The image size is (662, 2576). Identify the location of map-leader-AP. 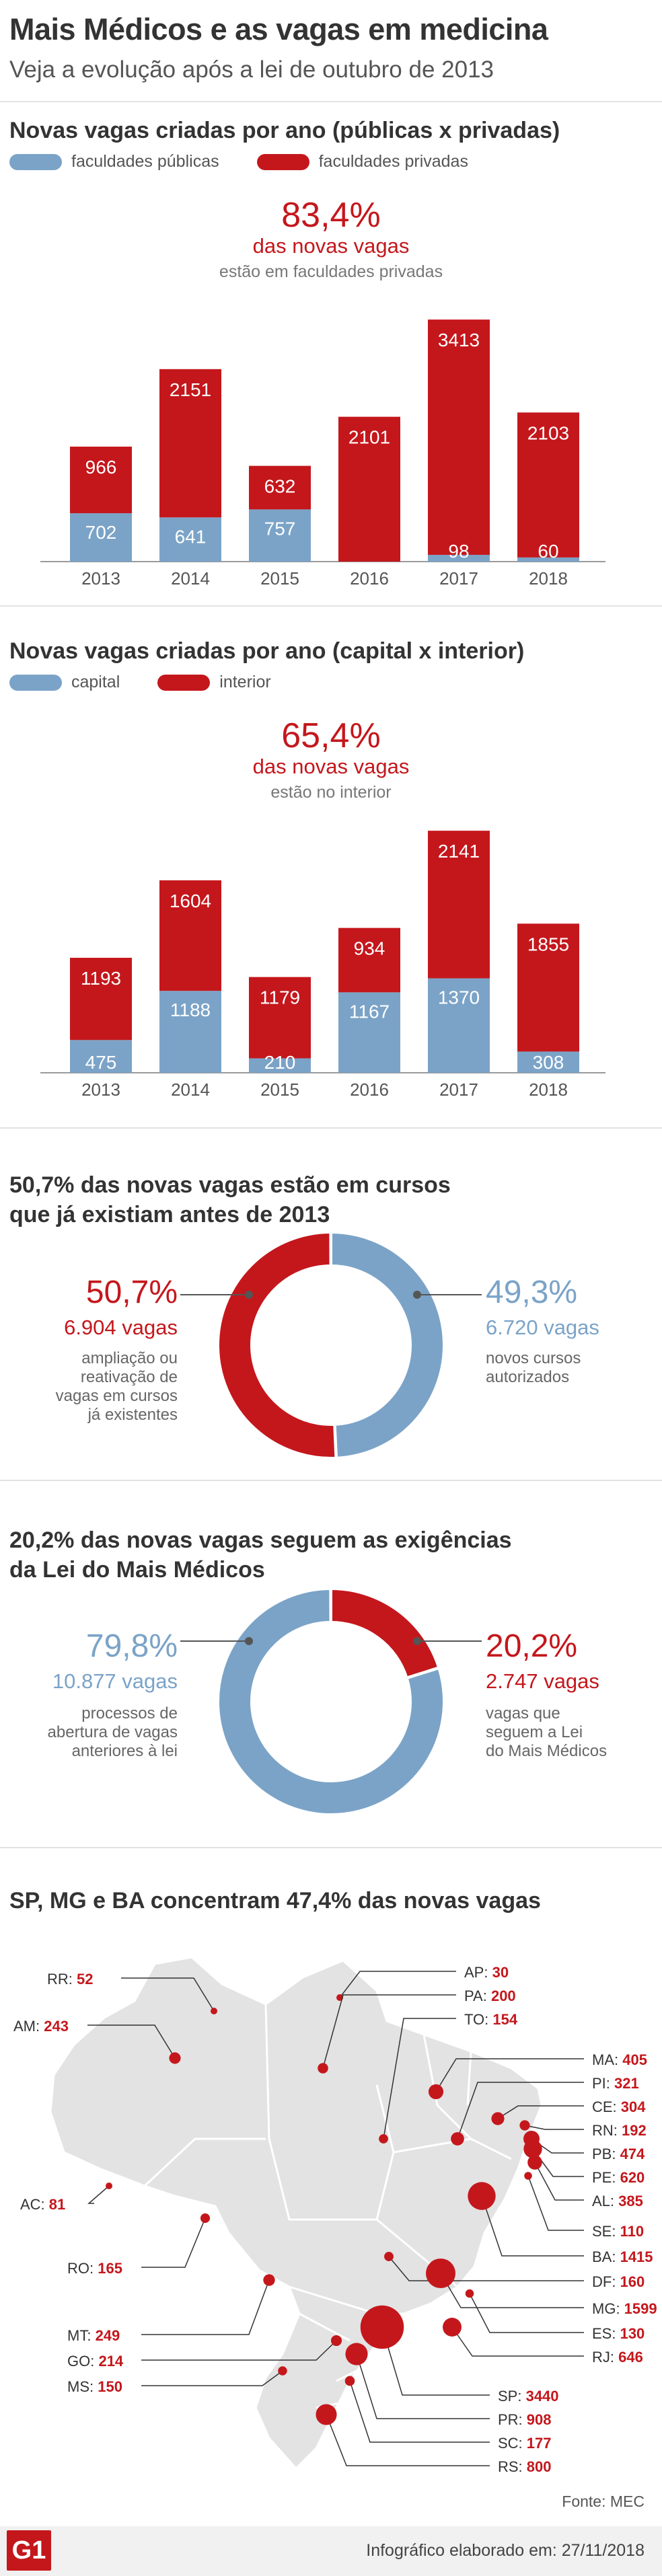
(397, 1984).